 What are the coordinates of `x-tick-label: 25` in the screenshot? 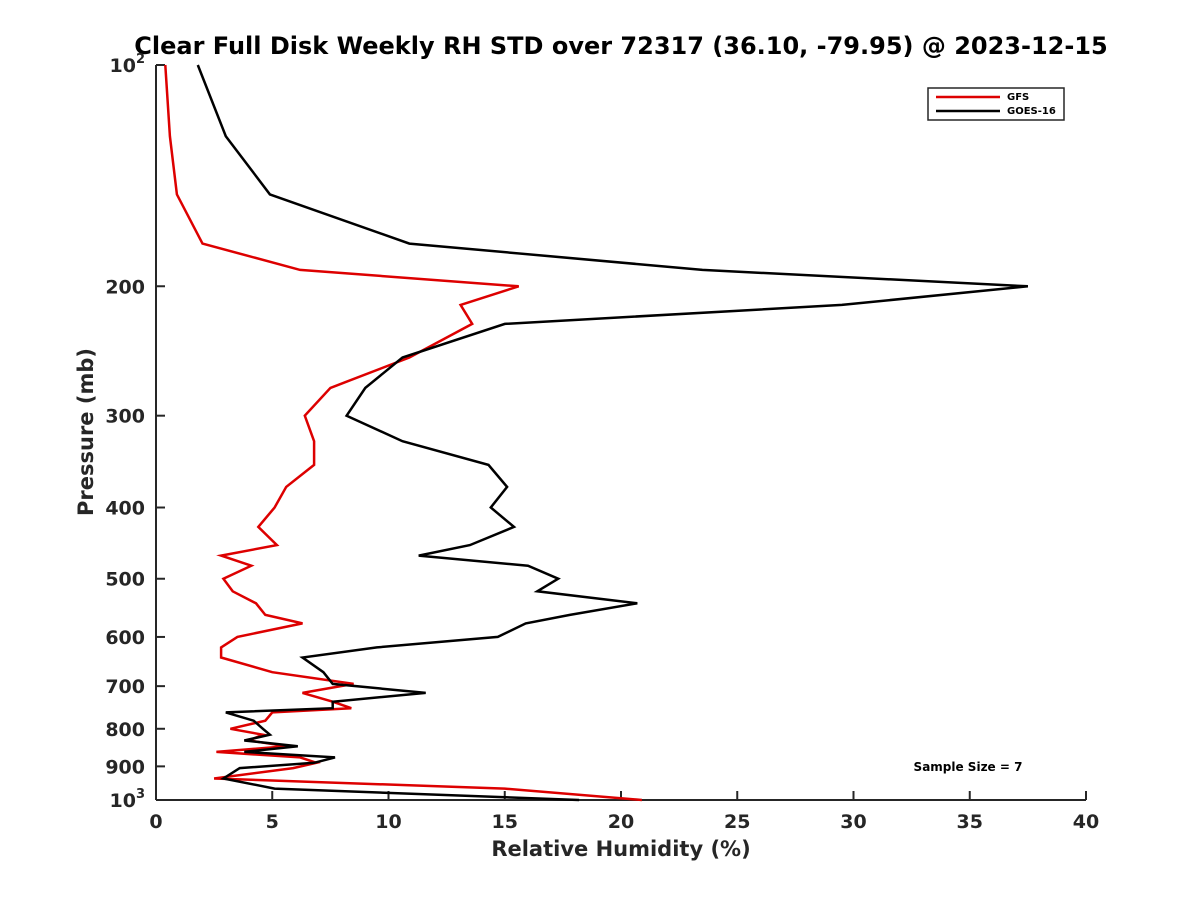 It's located at (737, 822).